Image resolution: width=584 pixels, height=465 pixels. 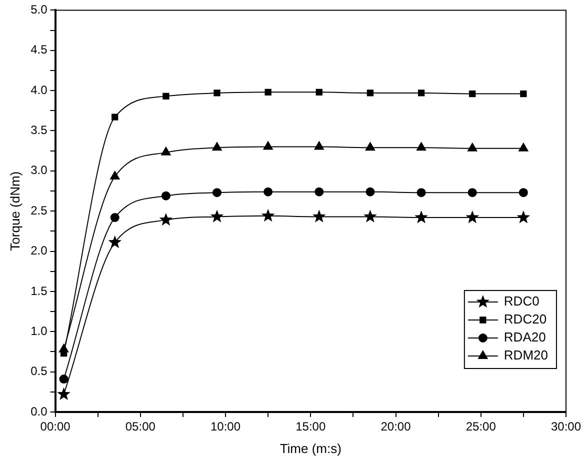 What do you see at coordinates (39, 130) in the screenshot?
I see `y-tick-label: 3.5` at bounding box center [39, 130].